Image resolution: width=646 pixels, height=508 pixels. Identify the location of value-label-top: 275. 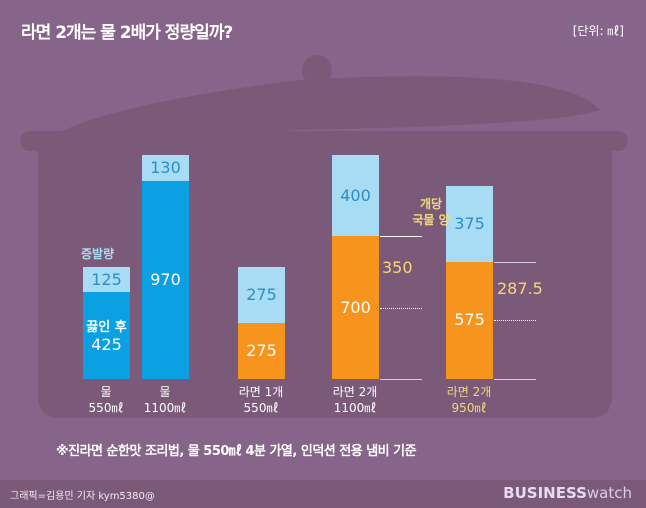
(261, 294).